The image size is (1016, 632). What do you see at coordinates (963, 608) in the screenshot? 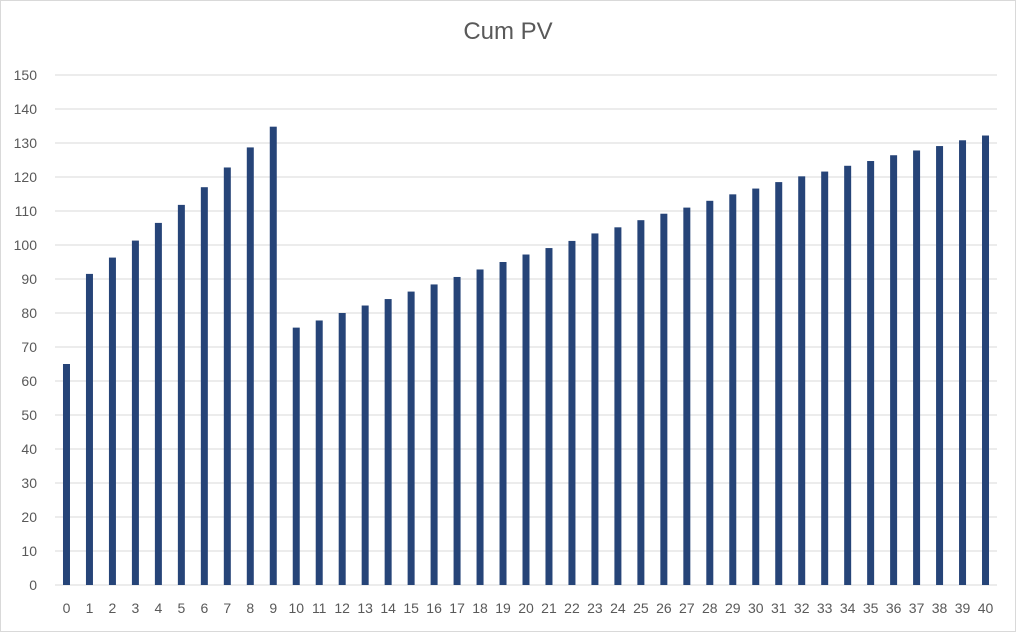
I see `x-tick-label: 39` at bounding box center [963, 608].